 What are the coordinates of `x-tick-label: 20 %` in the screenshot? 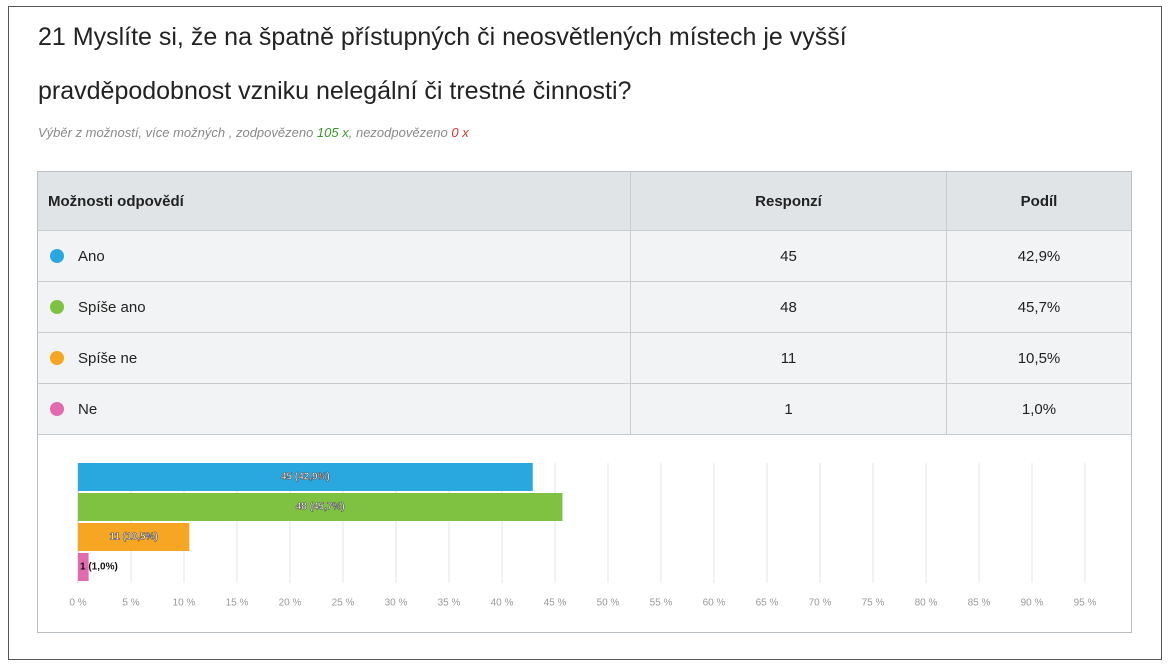 It's located at (290, 603).